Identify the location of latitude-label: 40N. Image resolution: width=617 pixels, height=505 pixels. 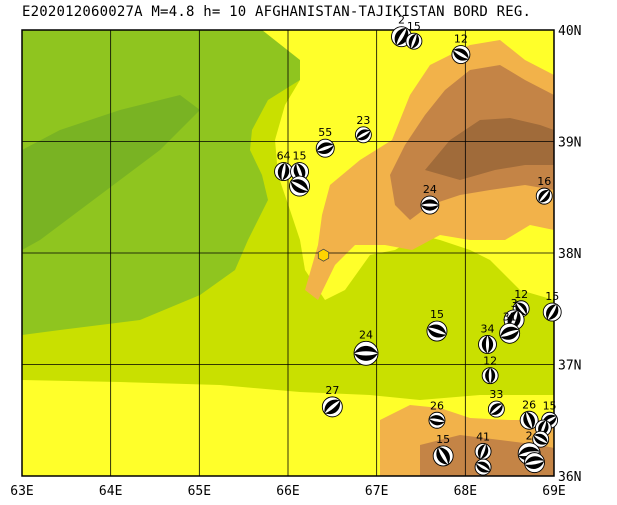
(569, 31).